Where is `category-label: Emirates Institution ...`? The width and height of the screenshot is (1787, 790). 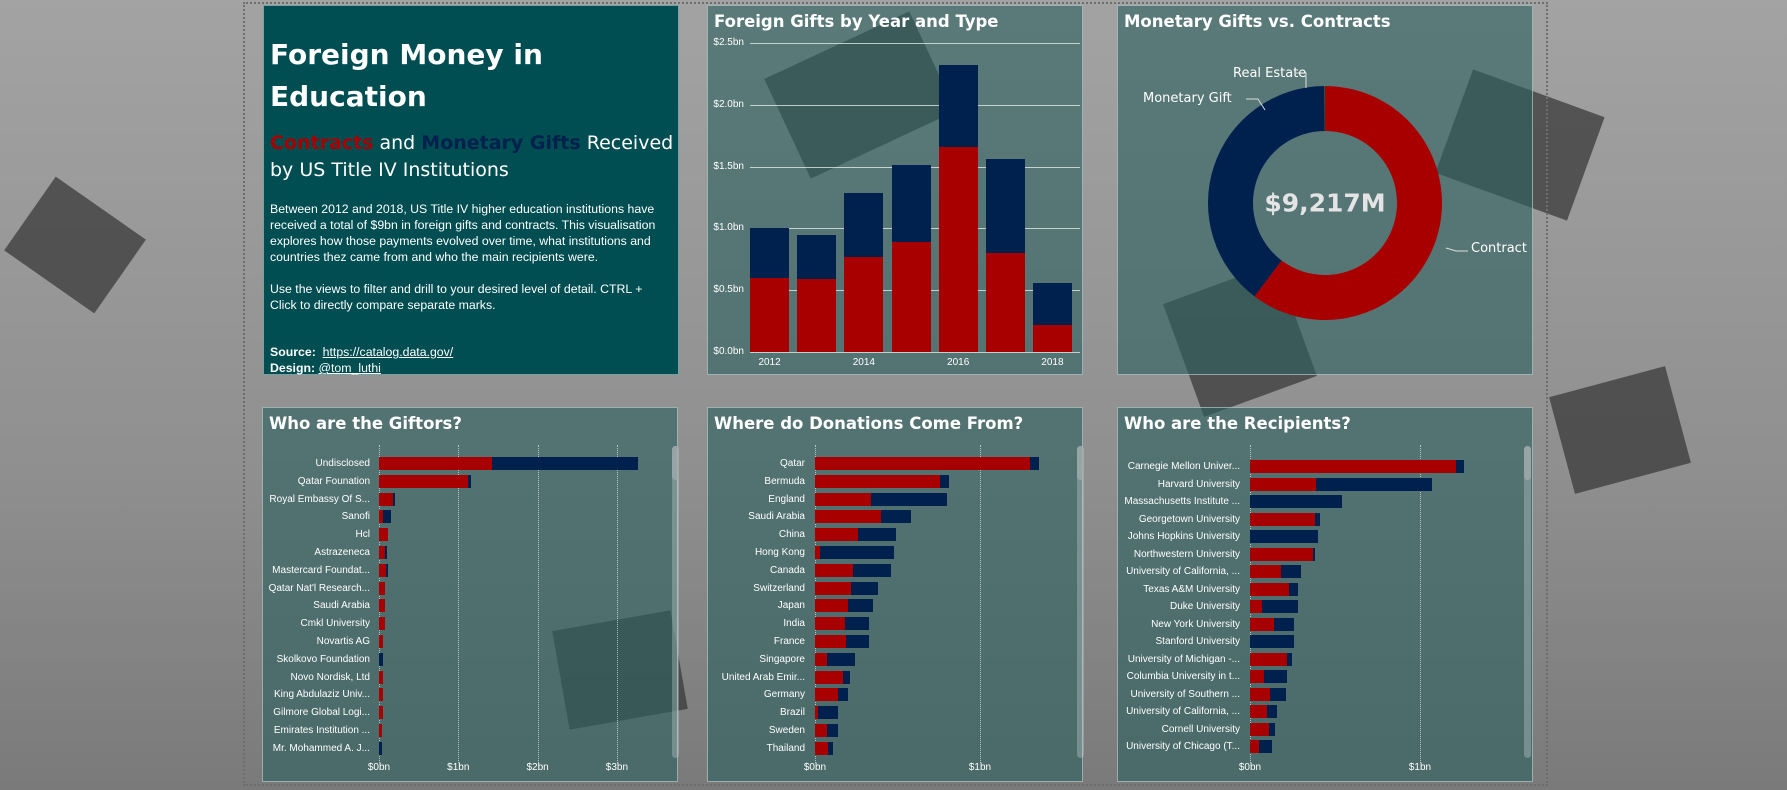 category-label: Emirates Institution ... is located at coordinates (321, 730).